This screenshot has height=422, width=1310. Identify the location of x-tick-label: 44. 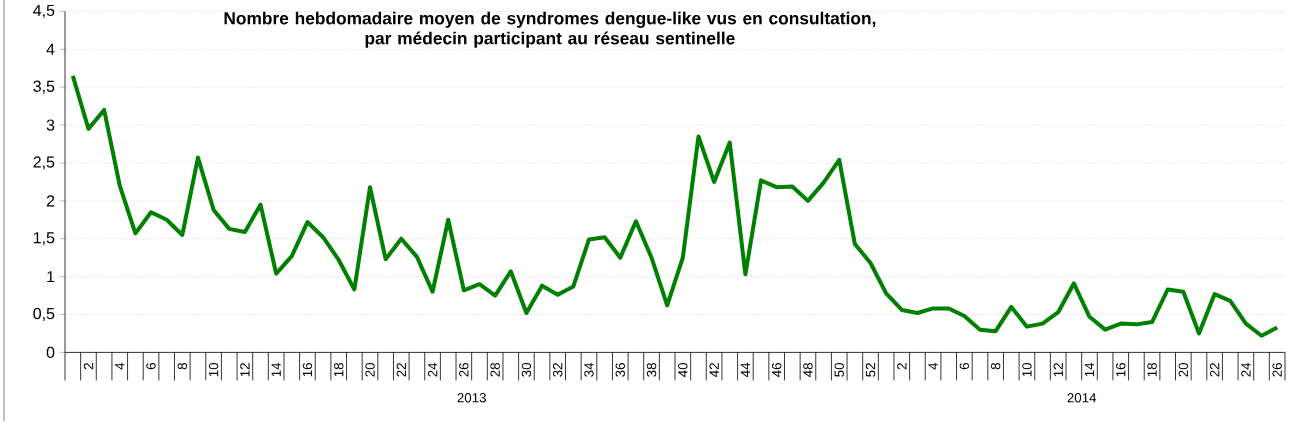
(745, 370).